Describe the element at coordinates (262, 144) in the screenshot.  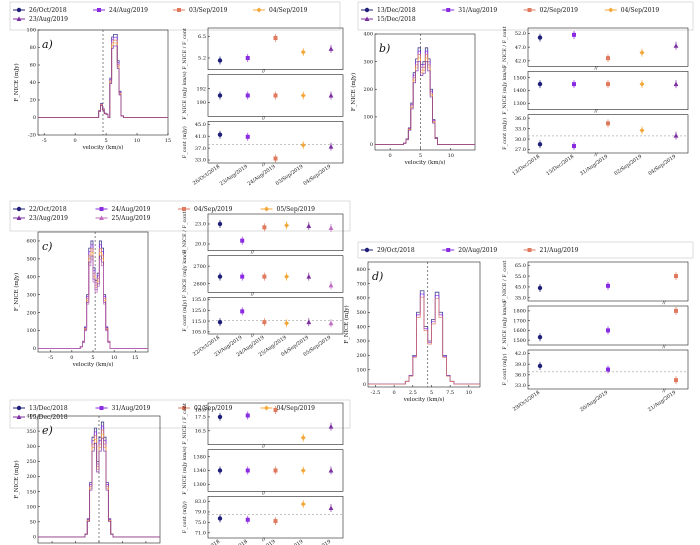
I see `side-panel-bot: 33.0 37.0 41.0 45.0 F_cont (mJy) //` at that location.